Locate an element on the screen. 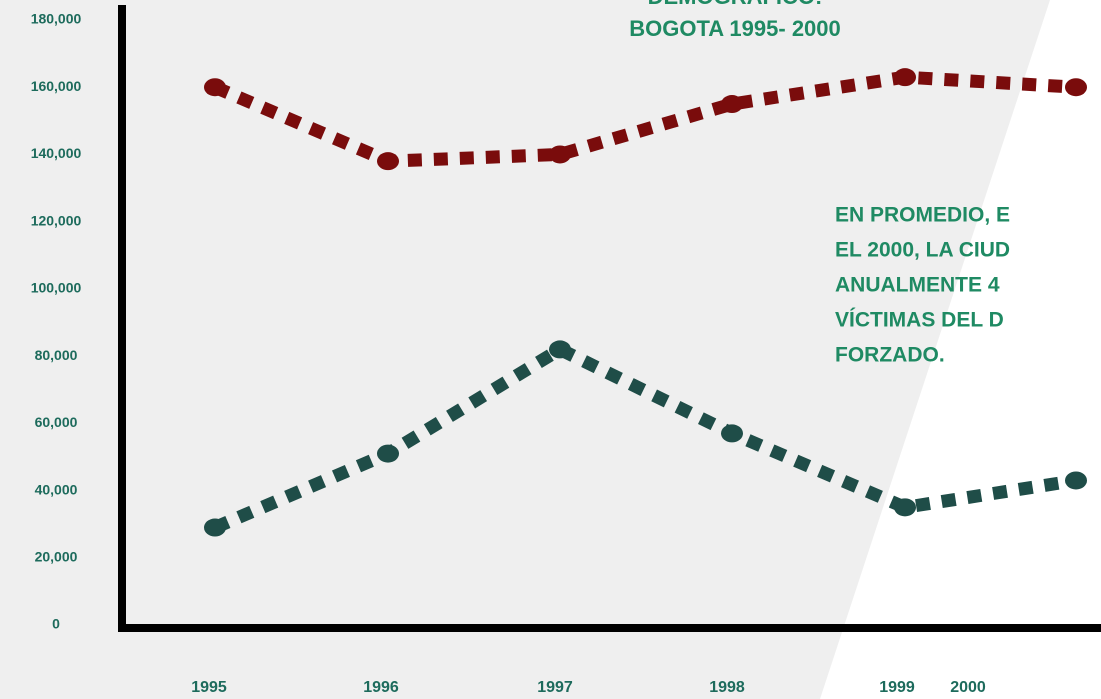 The width and height of the screenshot is (1101, 699). x-tick-label: 1997 is located at coordinates (555, 687).